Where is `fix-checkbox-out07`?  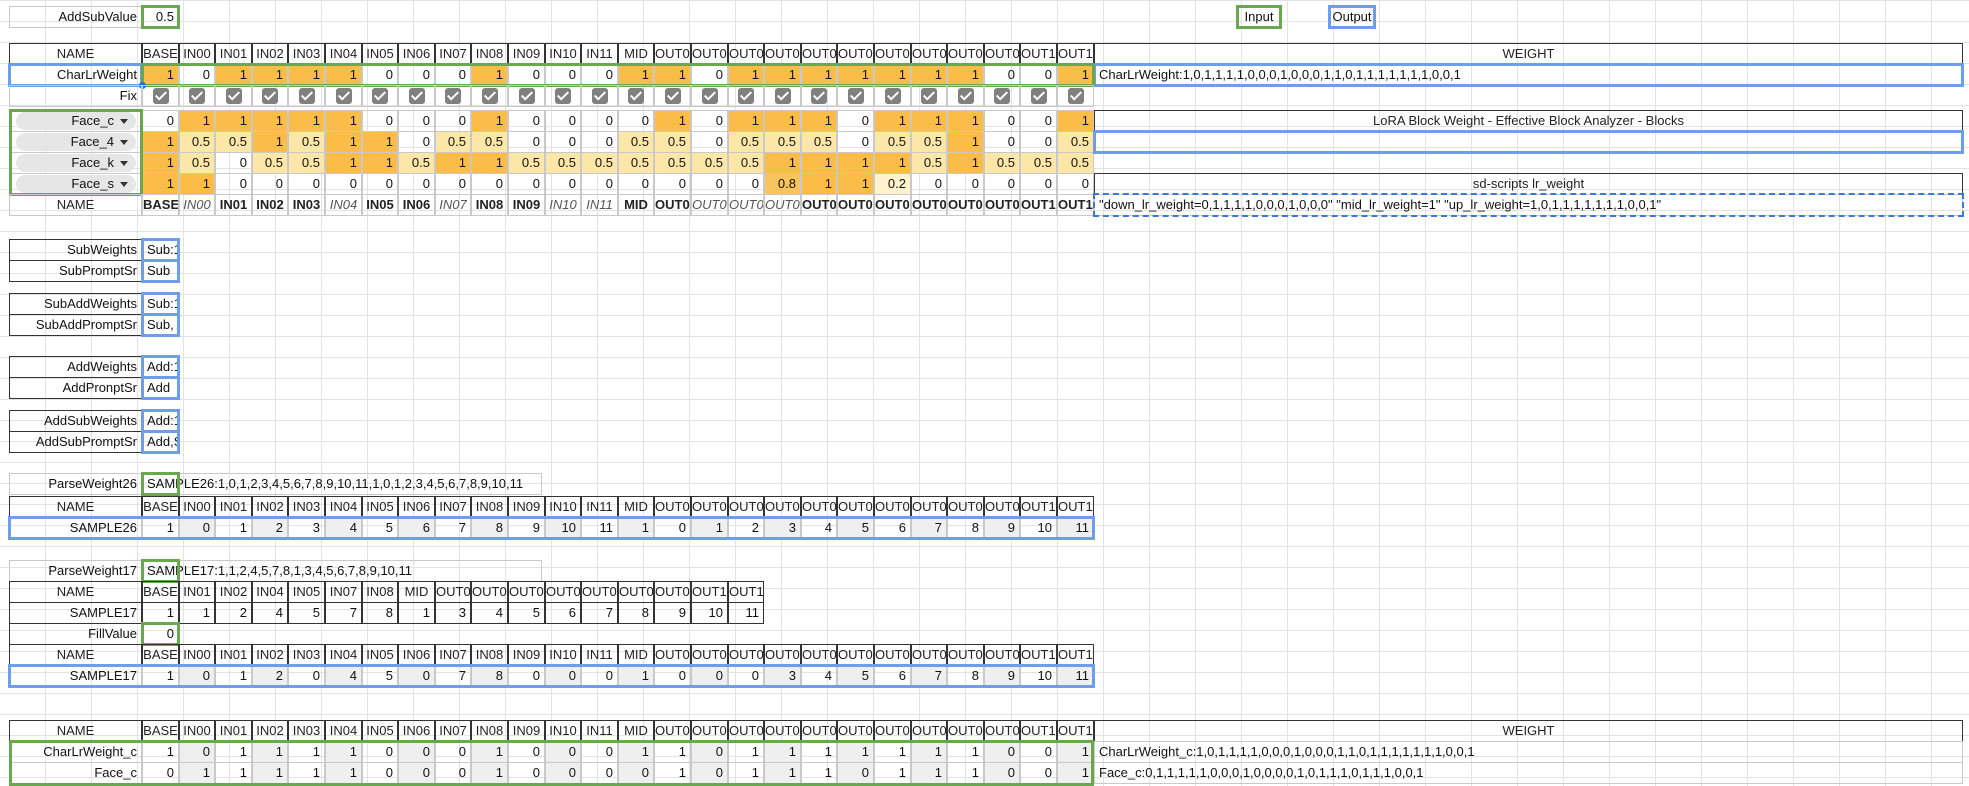 fix-checkbox-out07 is located at coordinates (929, 96).